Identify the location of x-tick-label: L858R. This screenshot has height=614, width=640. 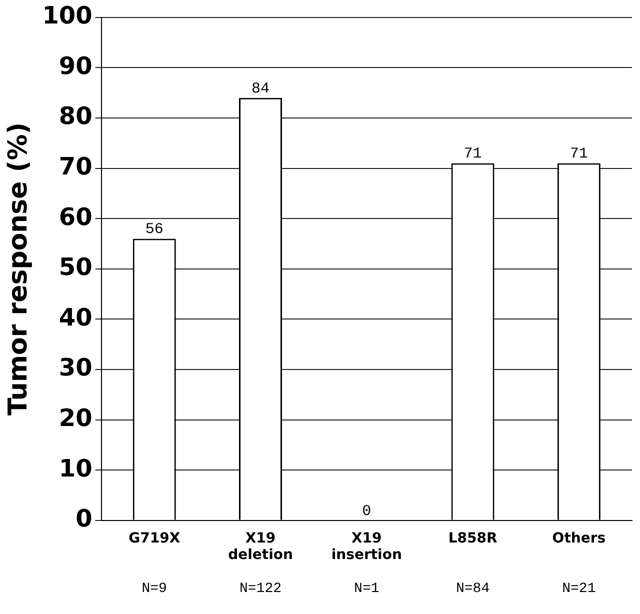
(473, 538).